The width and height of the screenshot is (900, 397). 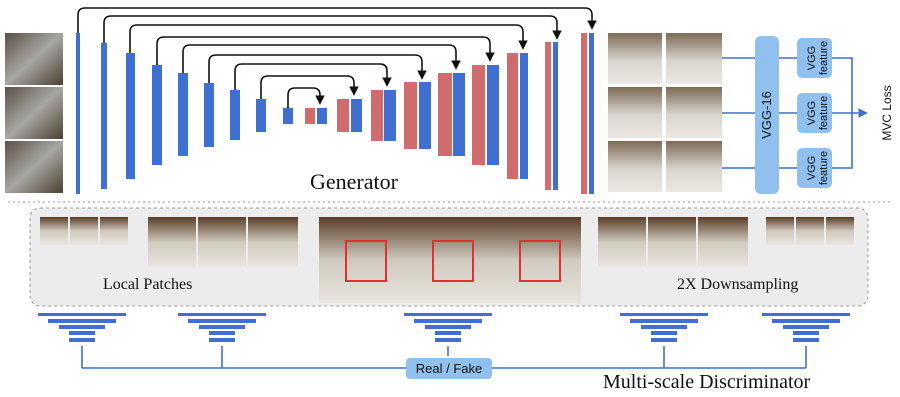 I want to click on local-patches-label: Local Patches, so click(x=147, y=284).